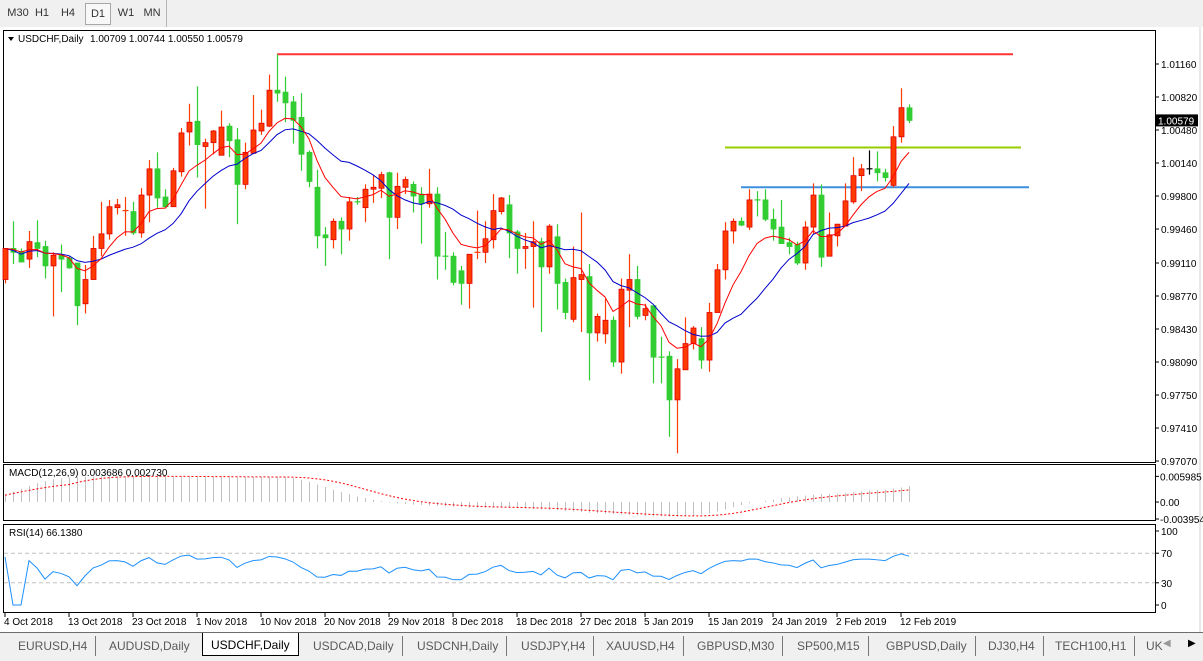 The image size is (1203, 661). Describe the element at coordinates (53, 646) in the screenshot. I see `tab-eurusd-h4: EURUSD,H4` at that location.